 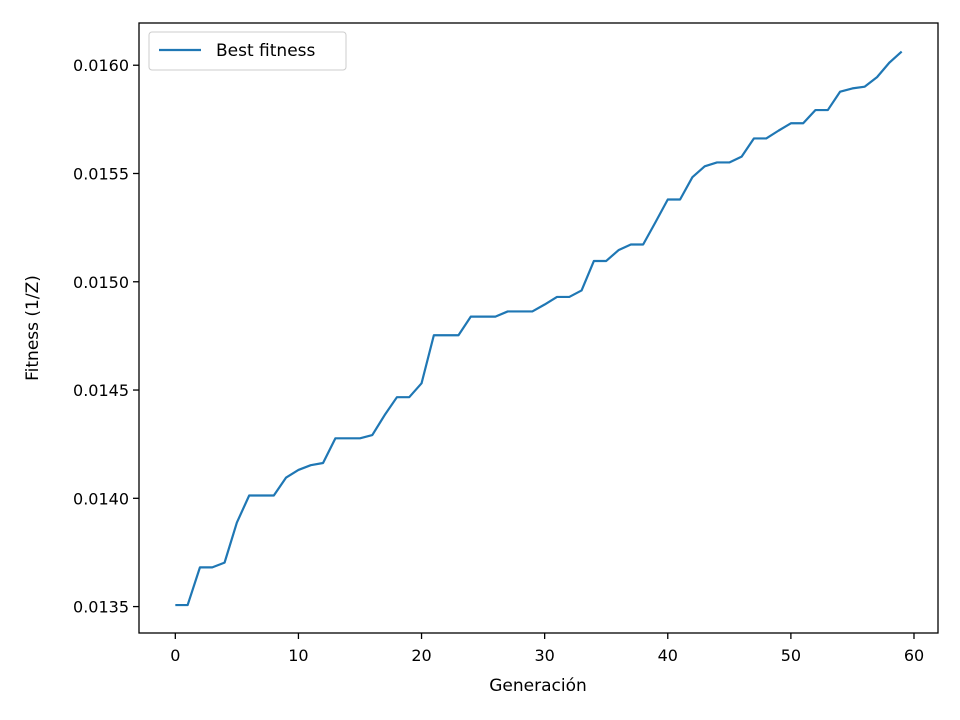 I want to click on legend: Best fitness, so click(x=247, y=51).